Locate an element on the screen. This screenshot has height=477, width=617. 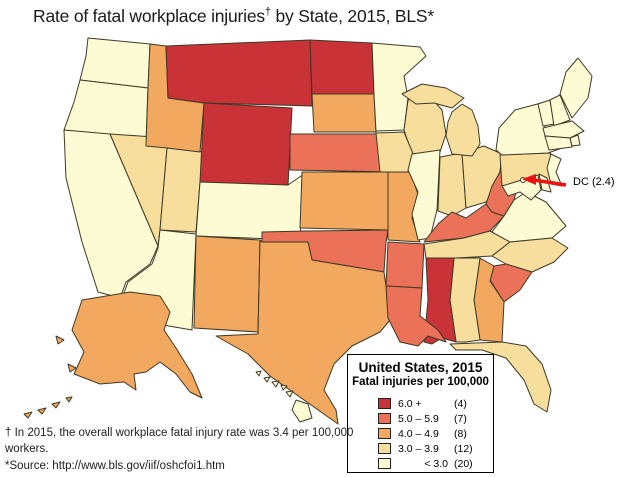
legend-swatch-cat4 is located at coordinates (384, 434).